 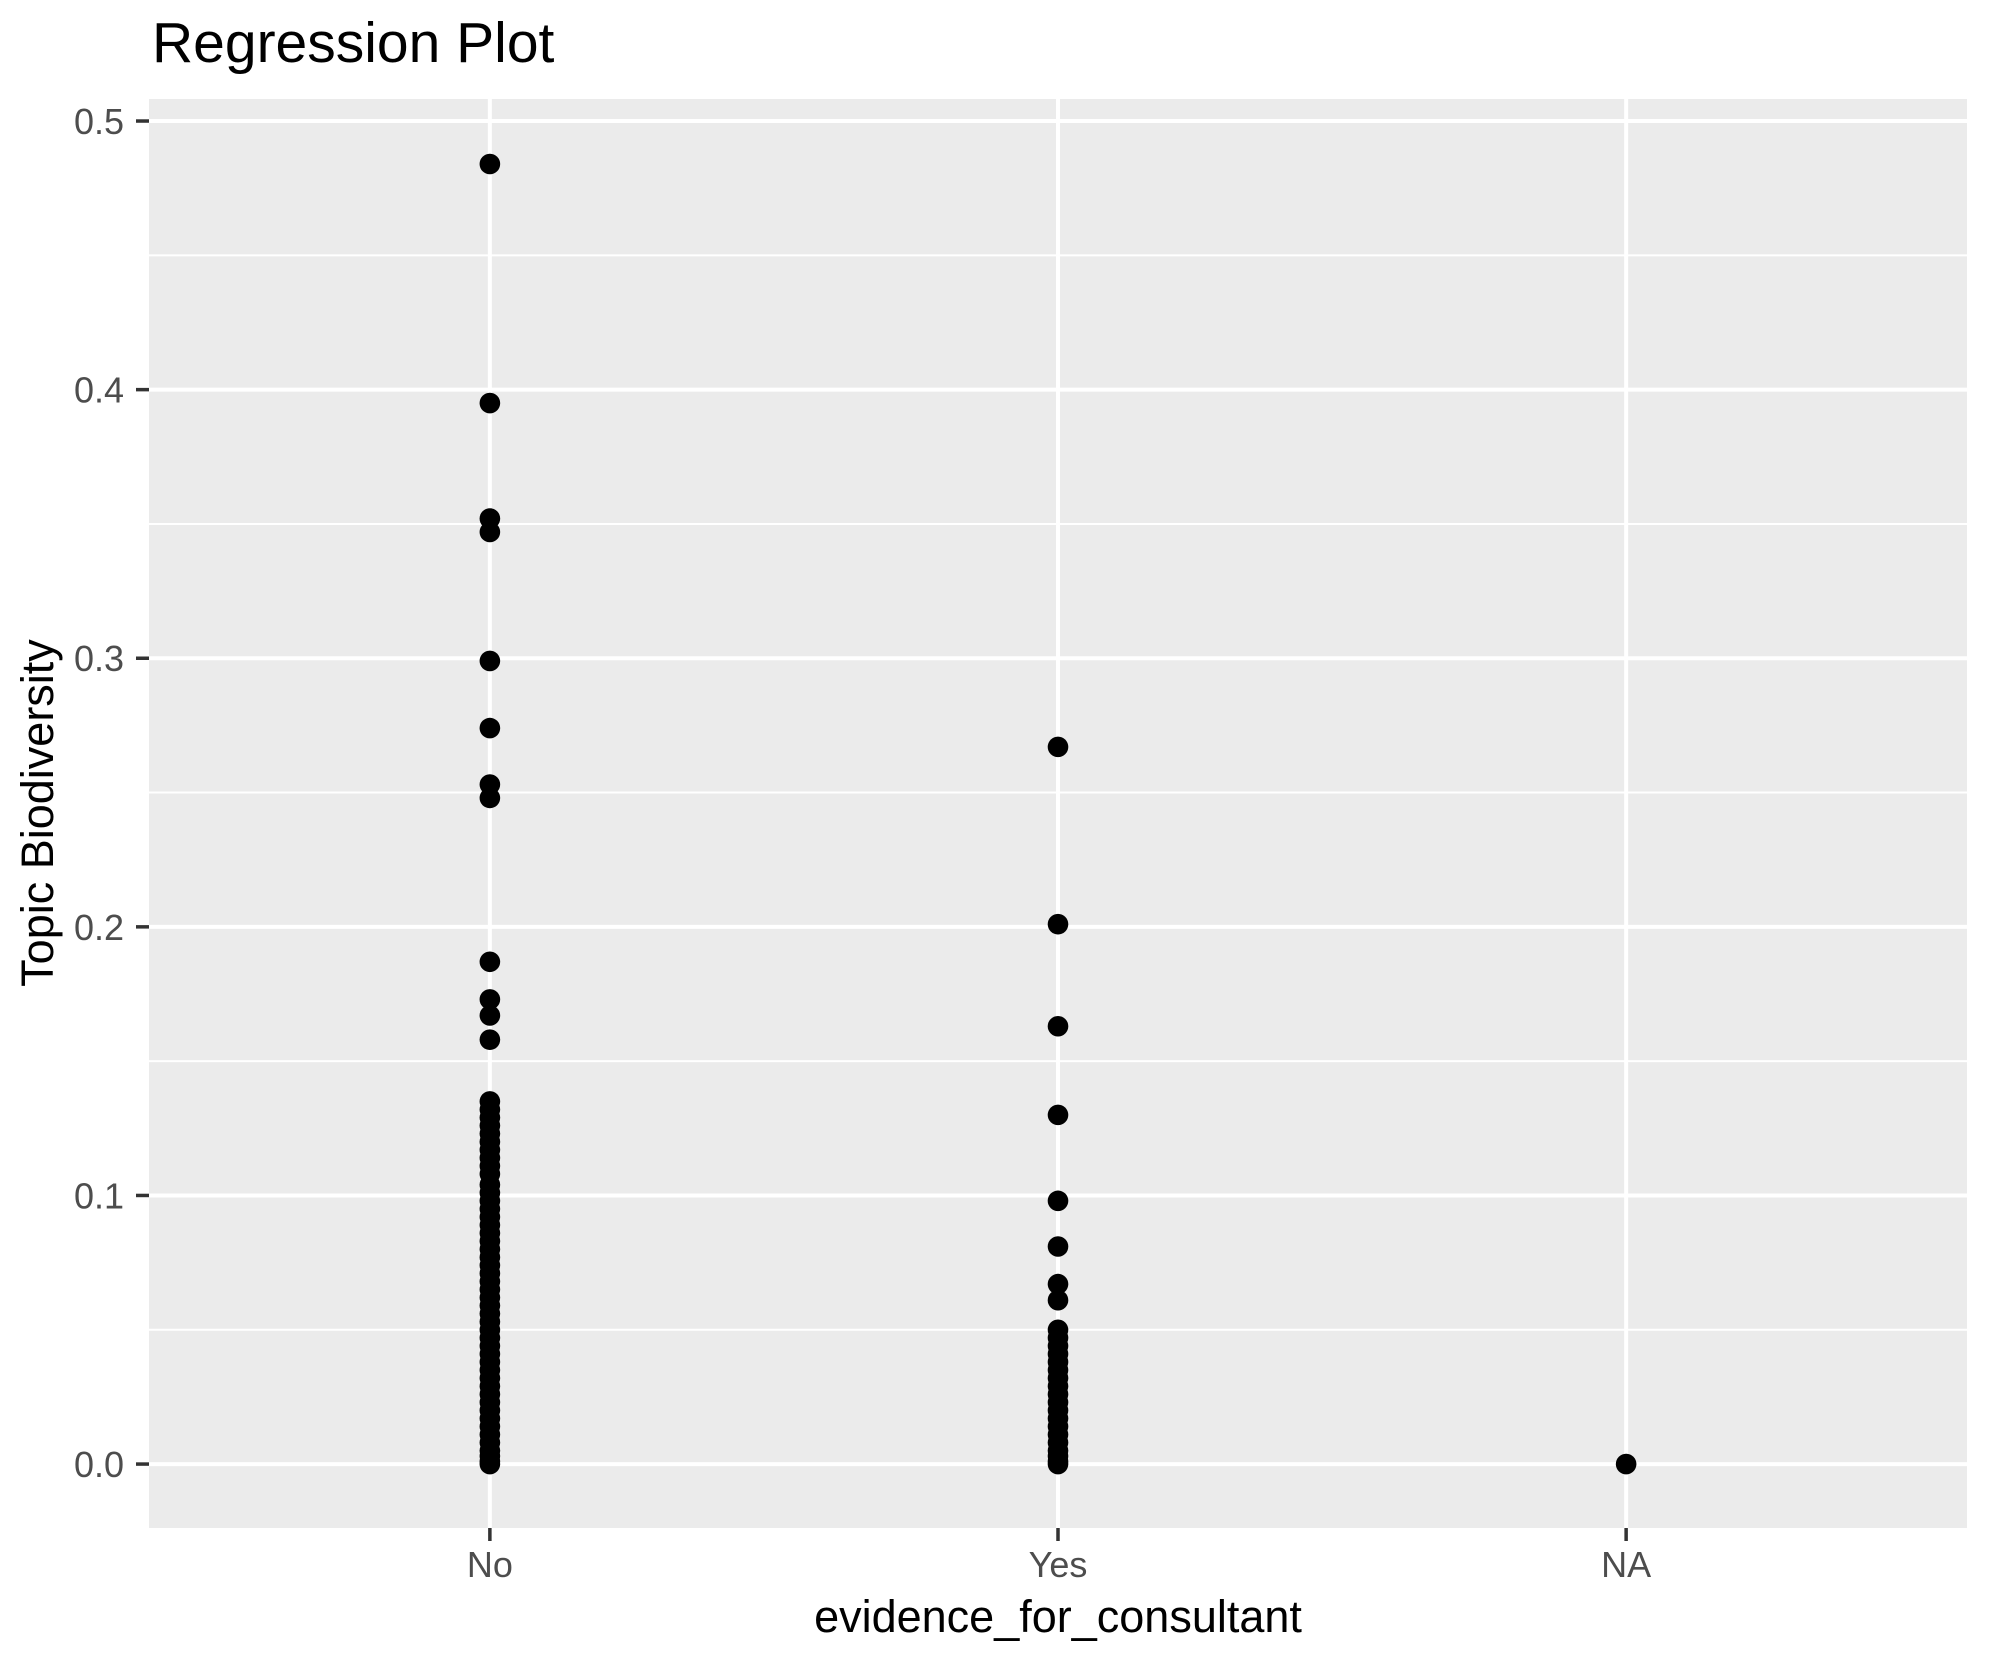 I want to click on y-tick-label: 0.5, so click(x=99, y=121).